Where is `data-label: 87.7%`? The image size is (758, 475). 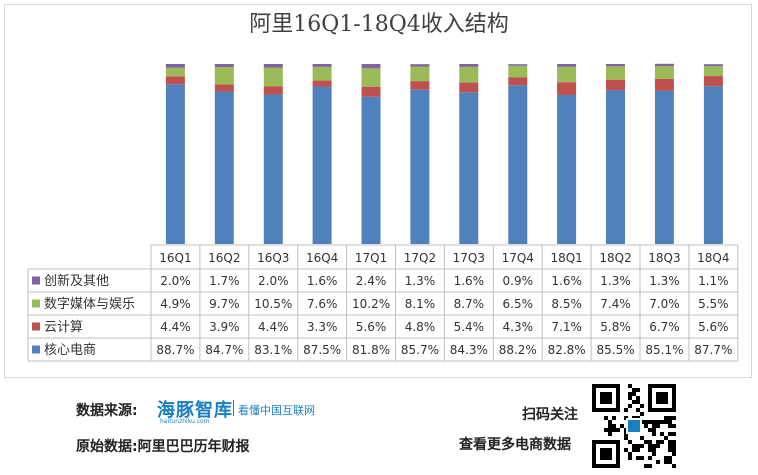
data-label: 87.7% is located at coordinates (713, 350).